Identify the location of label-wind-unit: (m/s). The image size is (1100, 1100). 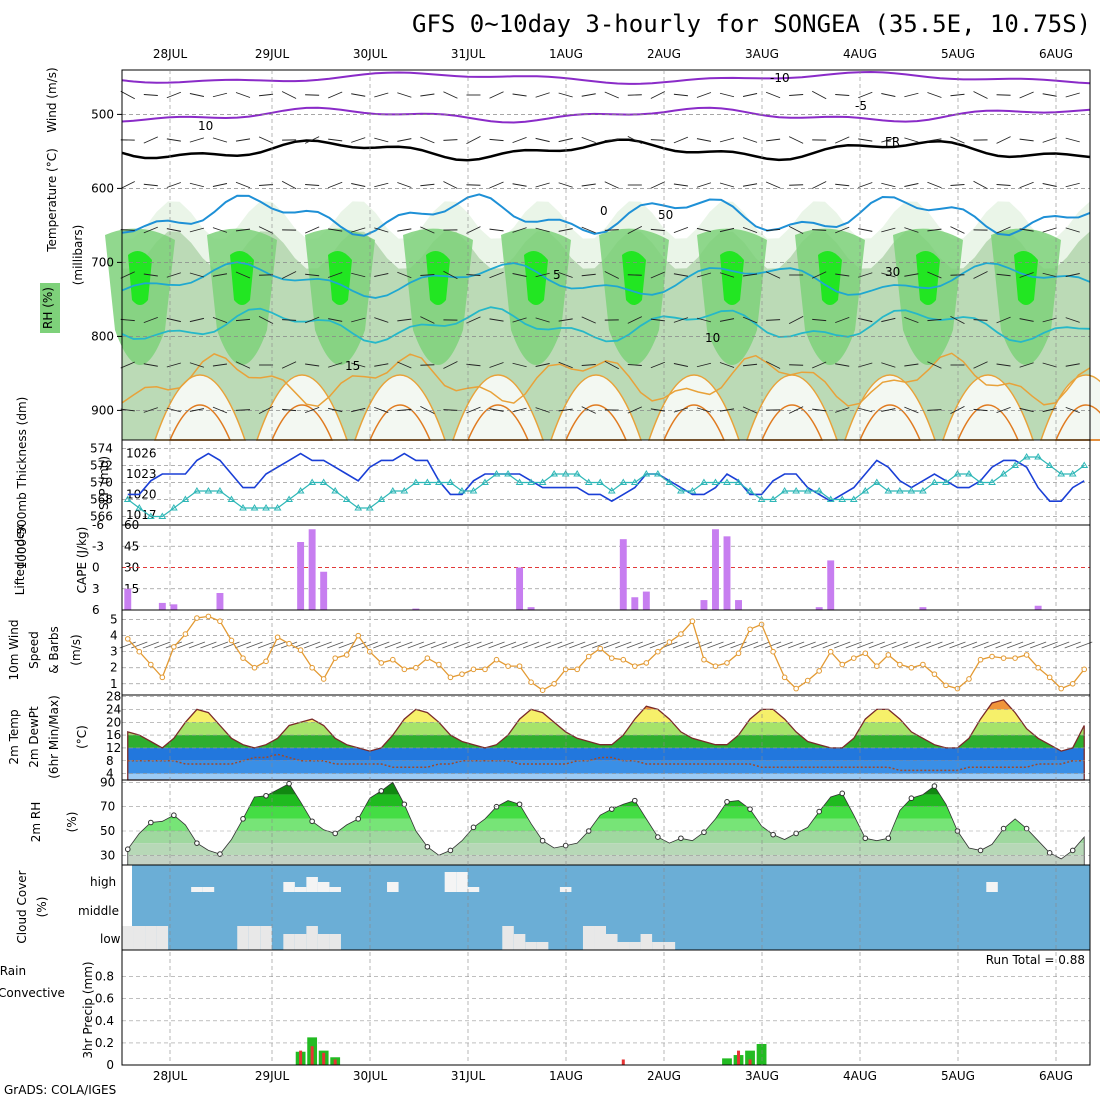
(76, 649).